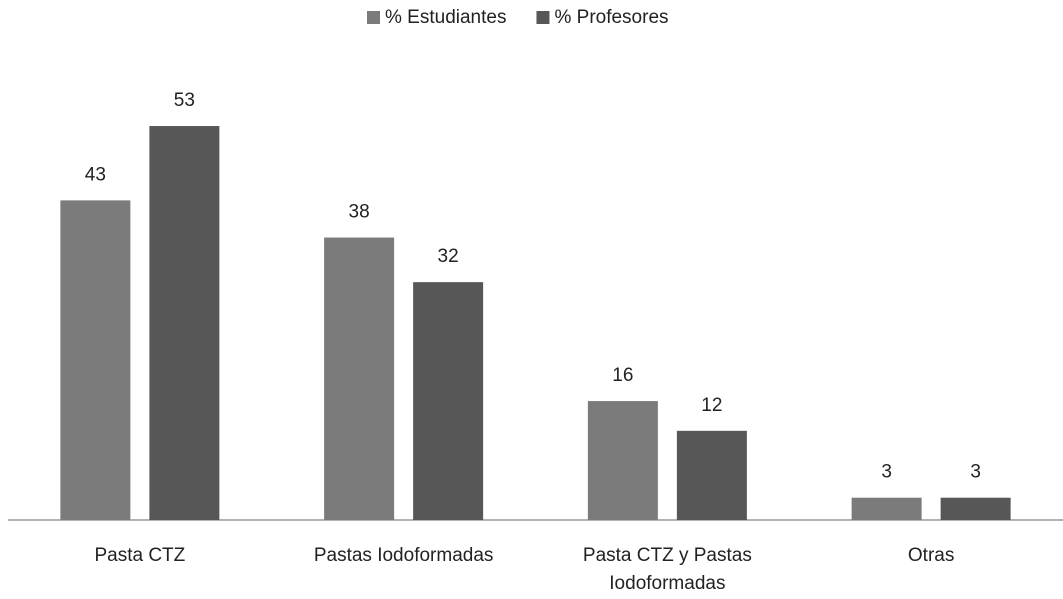 The image size is (1063, 599). What do you see at coordinates (184, 100) in the screenshot?
I see `data-label: 53` at bounding box center [184, 100].